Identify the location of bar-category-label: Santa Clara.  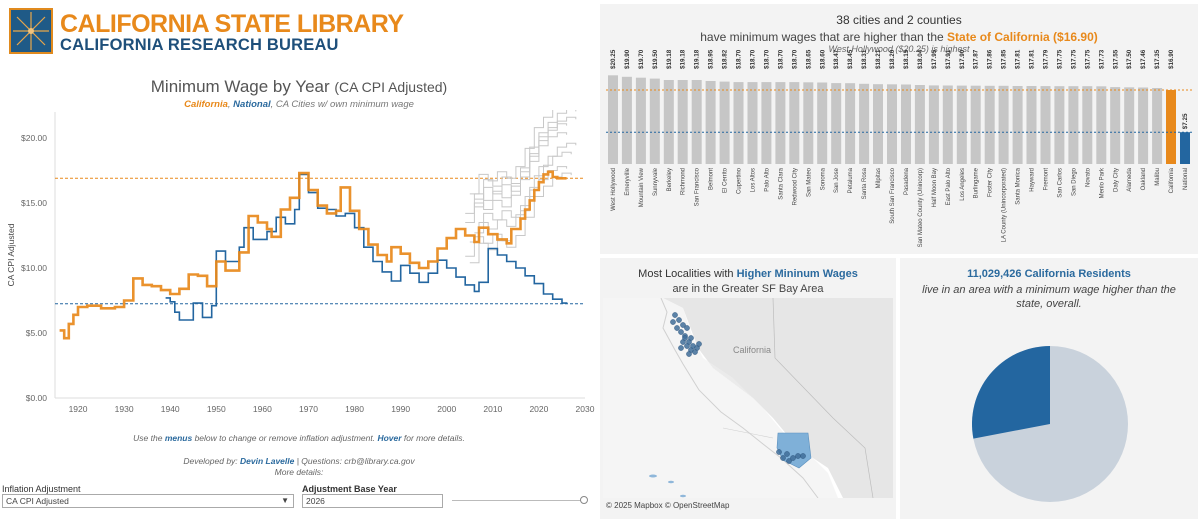
(781, 183).